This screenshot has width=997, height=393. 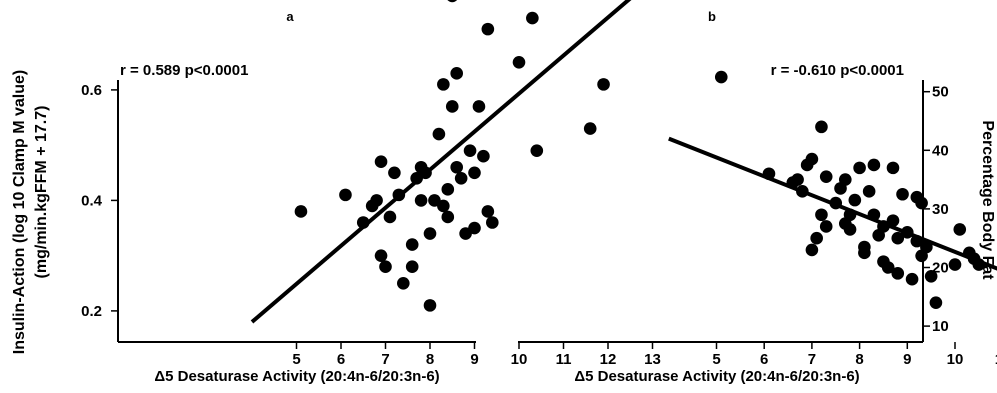 I want to click on panel-a-x-ticks: 5 6 7 8 9 10 11 12 13, so click(x=476, y=355).